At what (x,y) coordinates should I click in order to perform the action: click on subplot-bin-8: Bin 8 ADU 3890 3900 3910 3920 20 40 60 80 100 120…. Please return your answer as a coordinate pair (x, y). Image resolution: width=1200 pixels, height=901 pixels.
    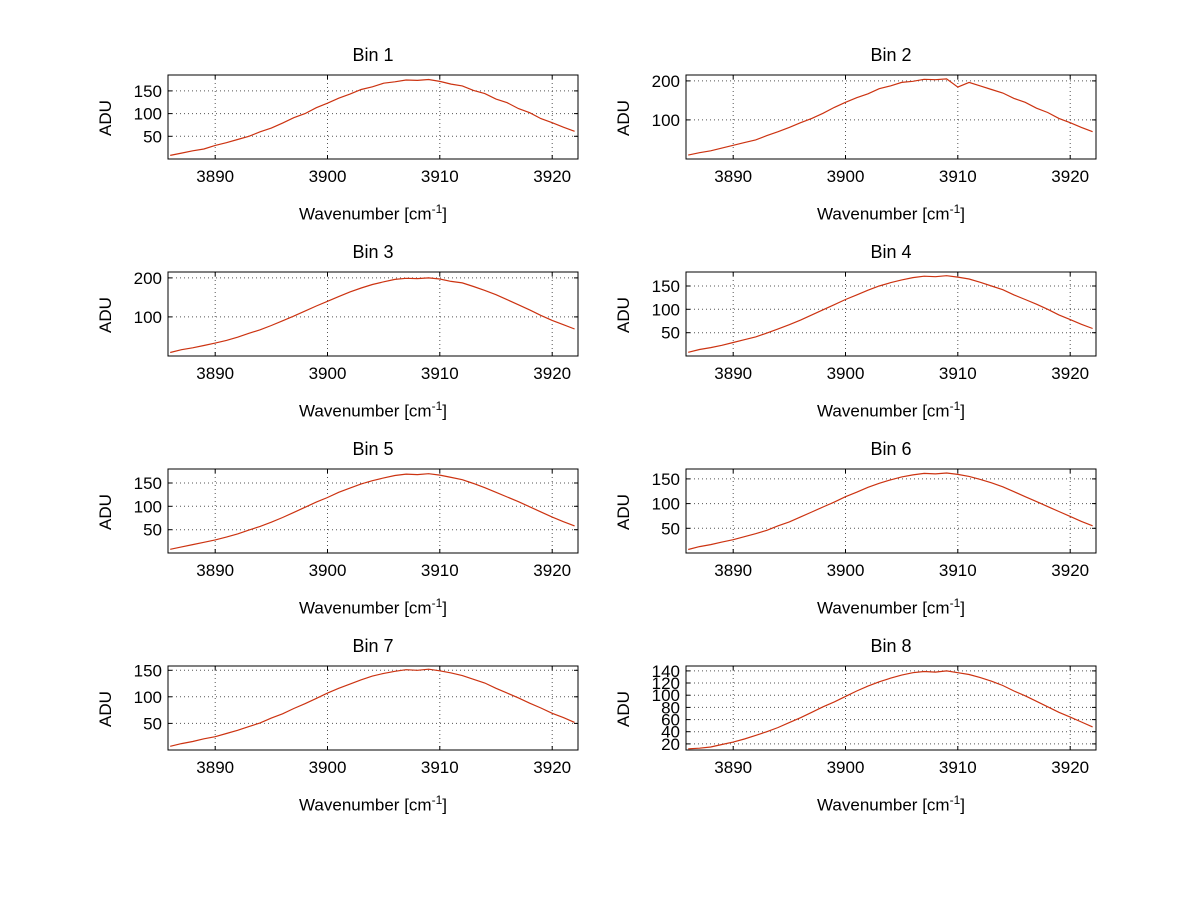
    Looking at the image, I should click on (859, 723).